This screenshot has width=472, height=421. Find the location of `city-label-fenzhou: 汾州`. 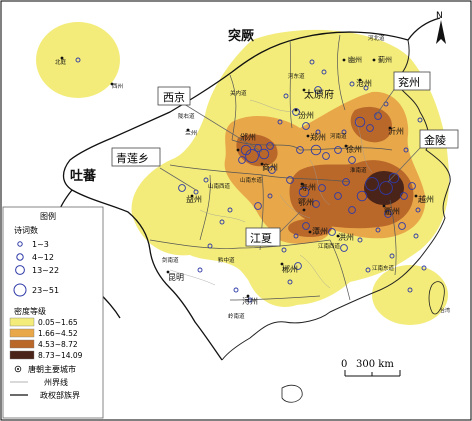

city-label-fenzhou: 汾州 is located at coordinates (306, 115).